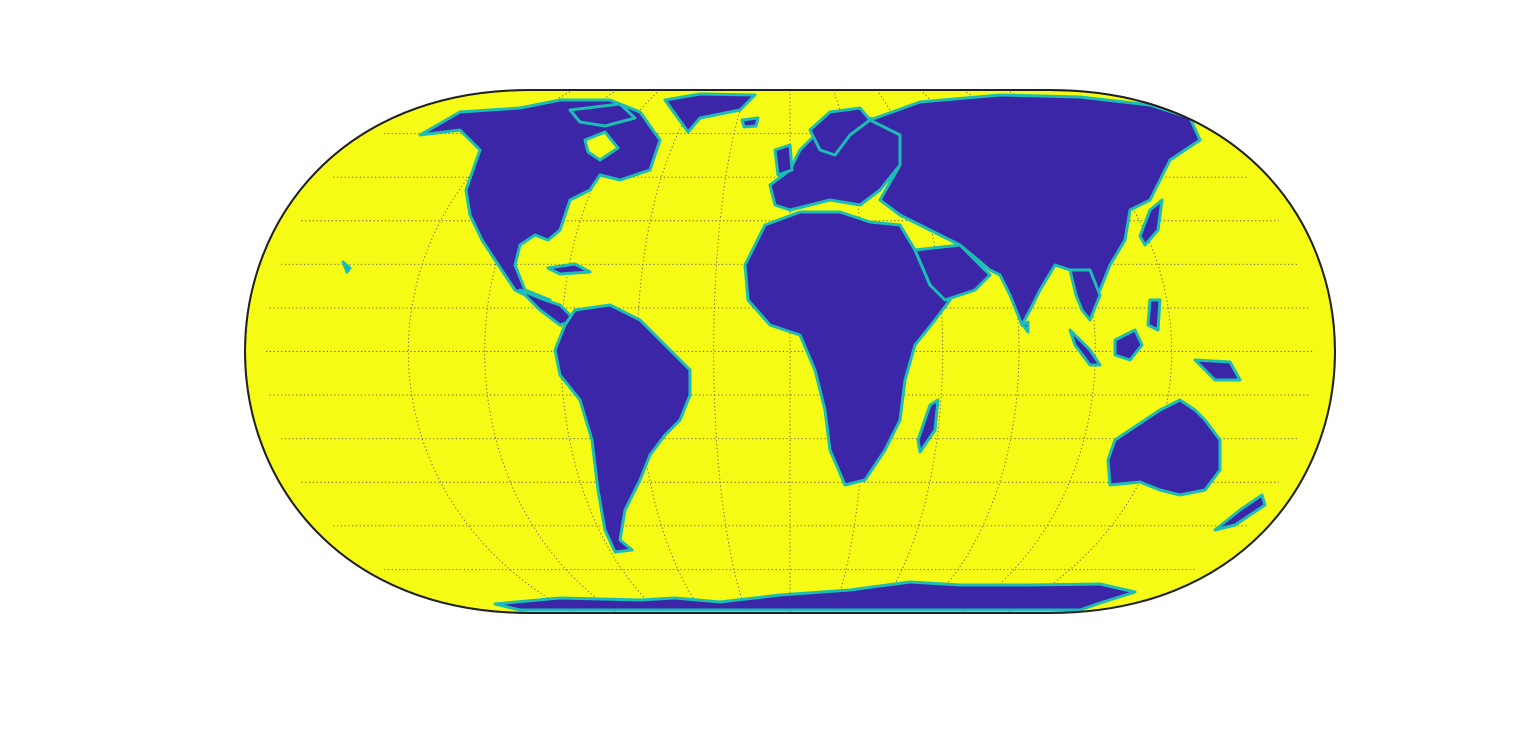  What do you see at coordinates (1154, 315) in the screenshot?
I see `philippines` at bounding box center [1154, 315].